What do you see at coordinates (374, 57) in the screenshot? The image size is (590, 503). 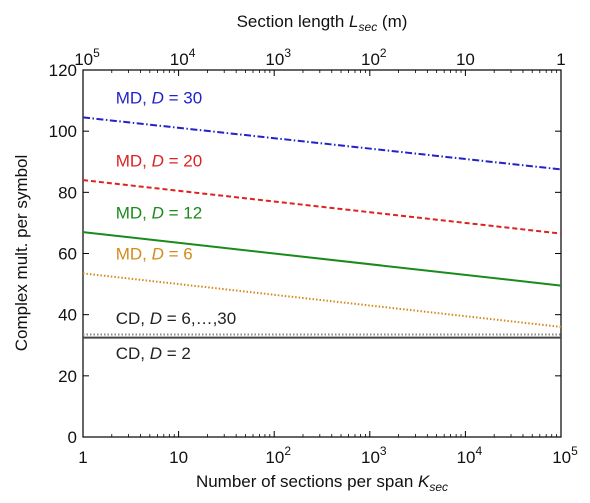 I see `x2-tick-label-3: 10²` at bounding box center [374, 57].